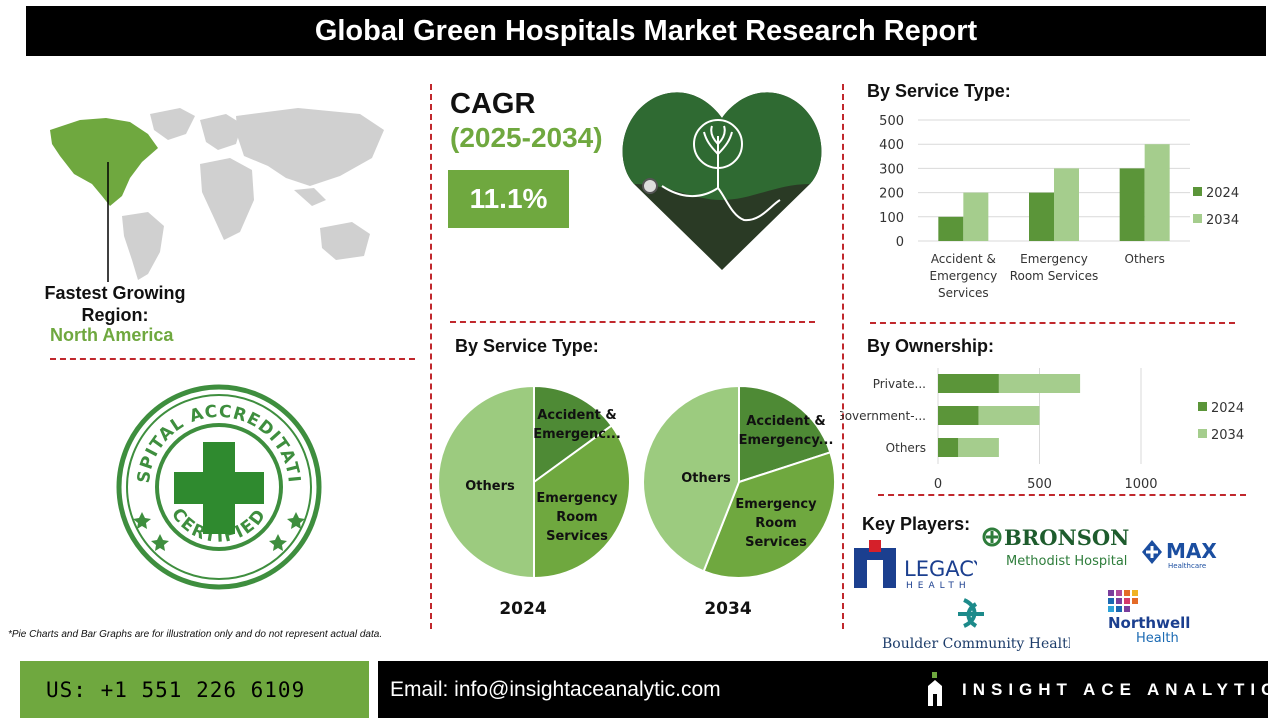 Image resolution: width=1280 pixels, height=720 pixels. I want to click on x-tick-label: 0, so click(938, 484).